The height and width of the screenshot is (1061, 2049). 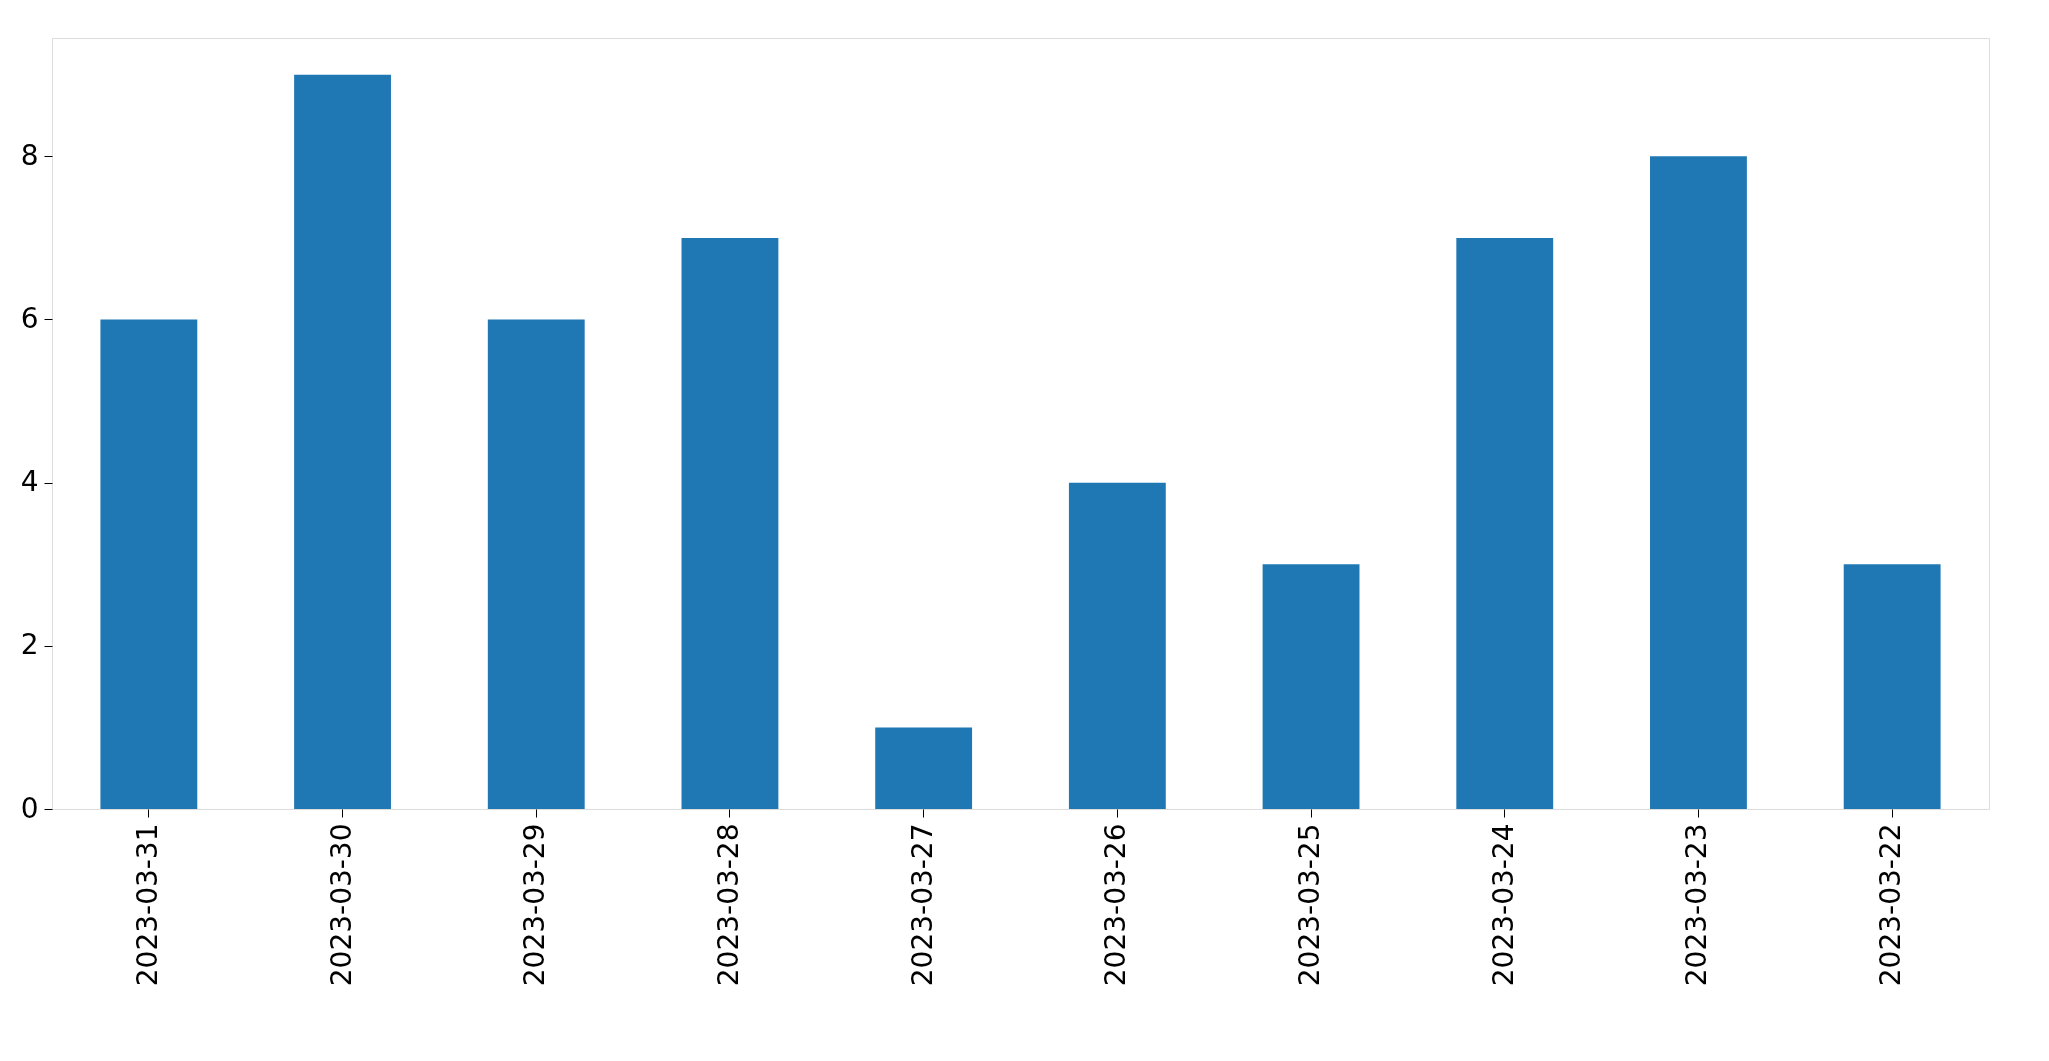 What do you see at coordinates (1503, 905) in the screenshot?
I see `x-tick-label: 2023-03-24` at bounding box center [1503, 905].